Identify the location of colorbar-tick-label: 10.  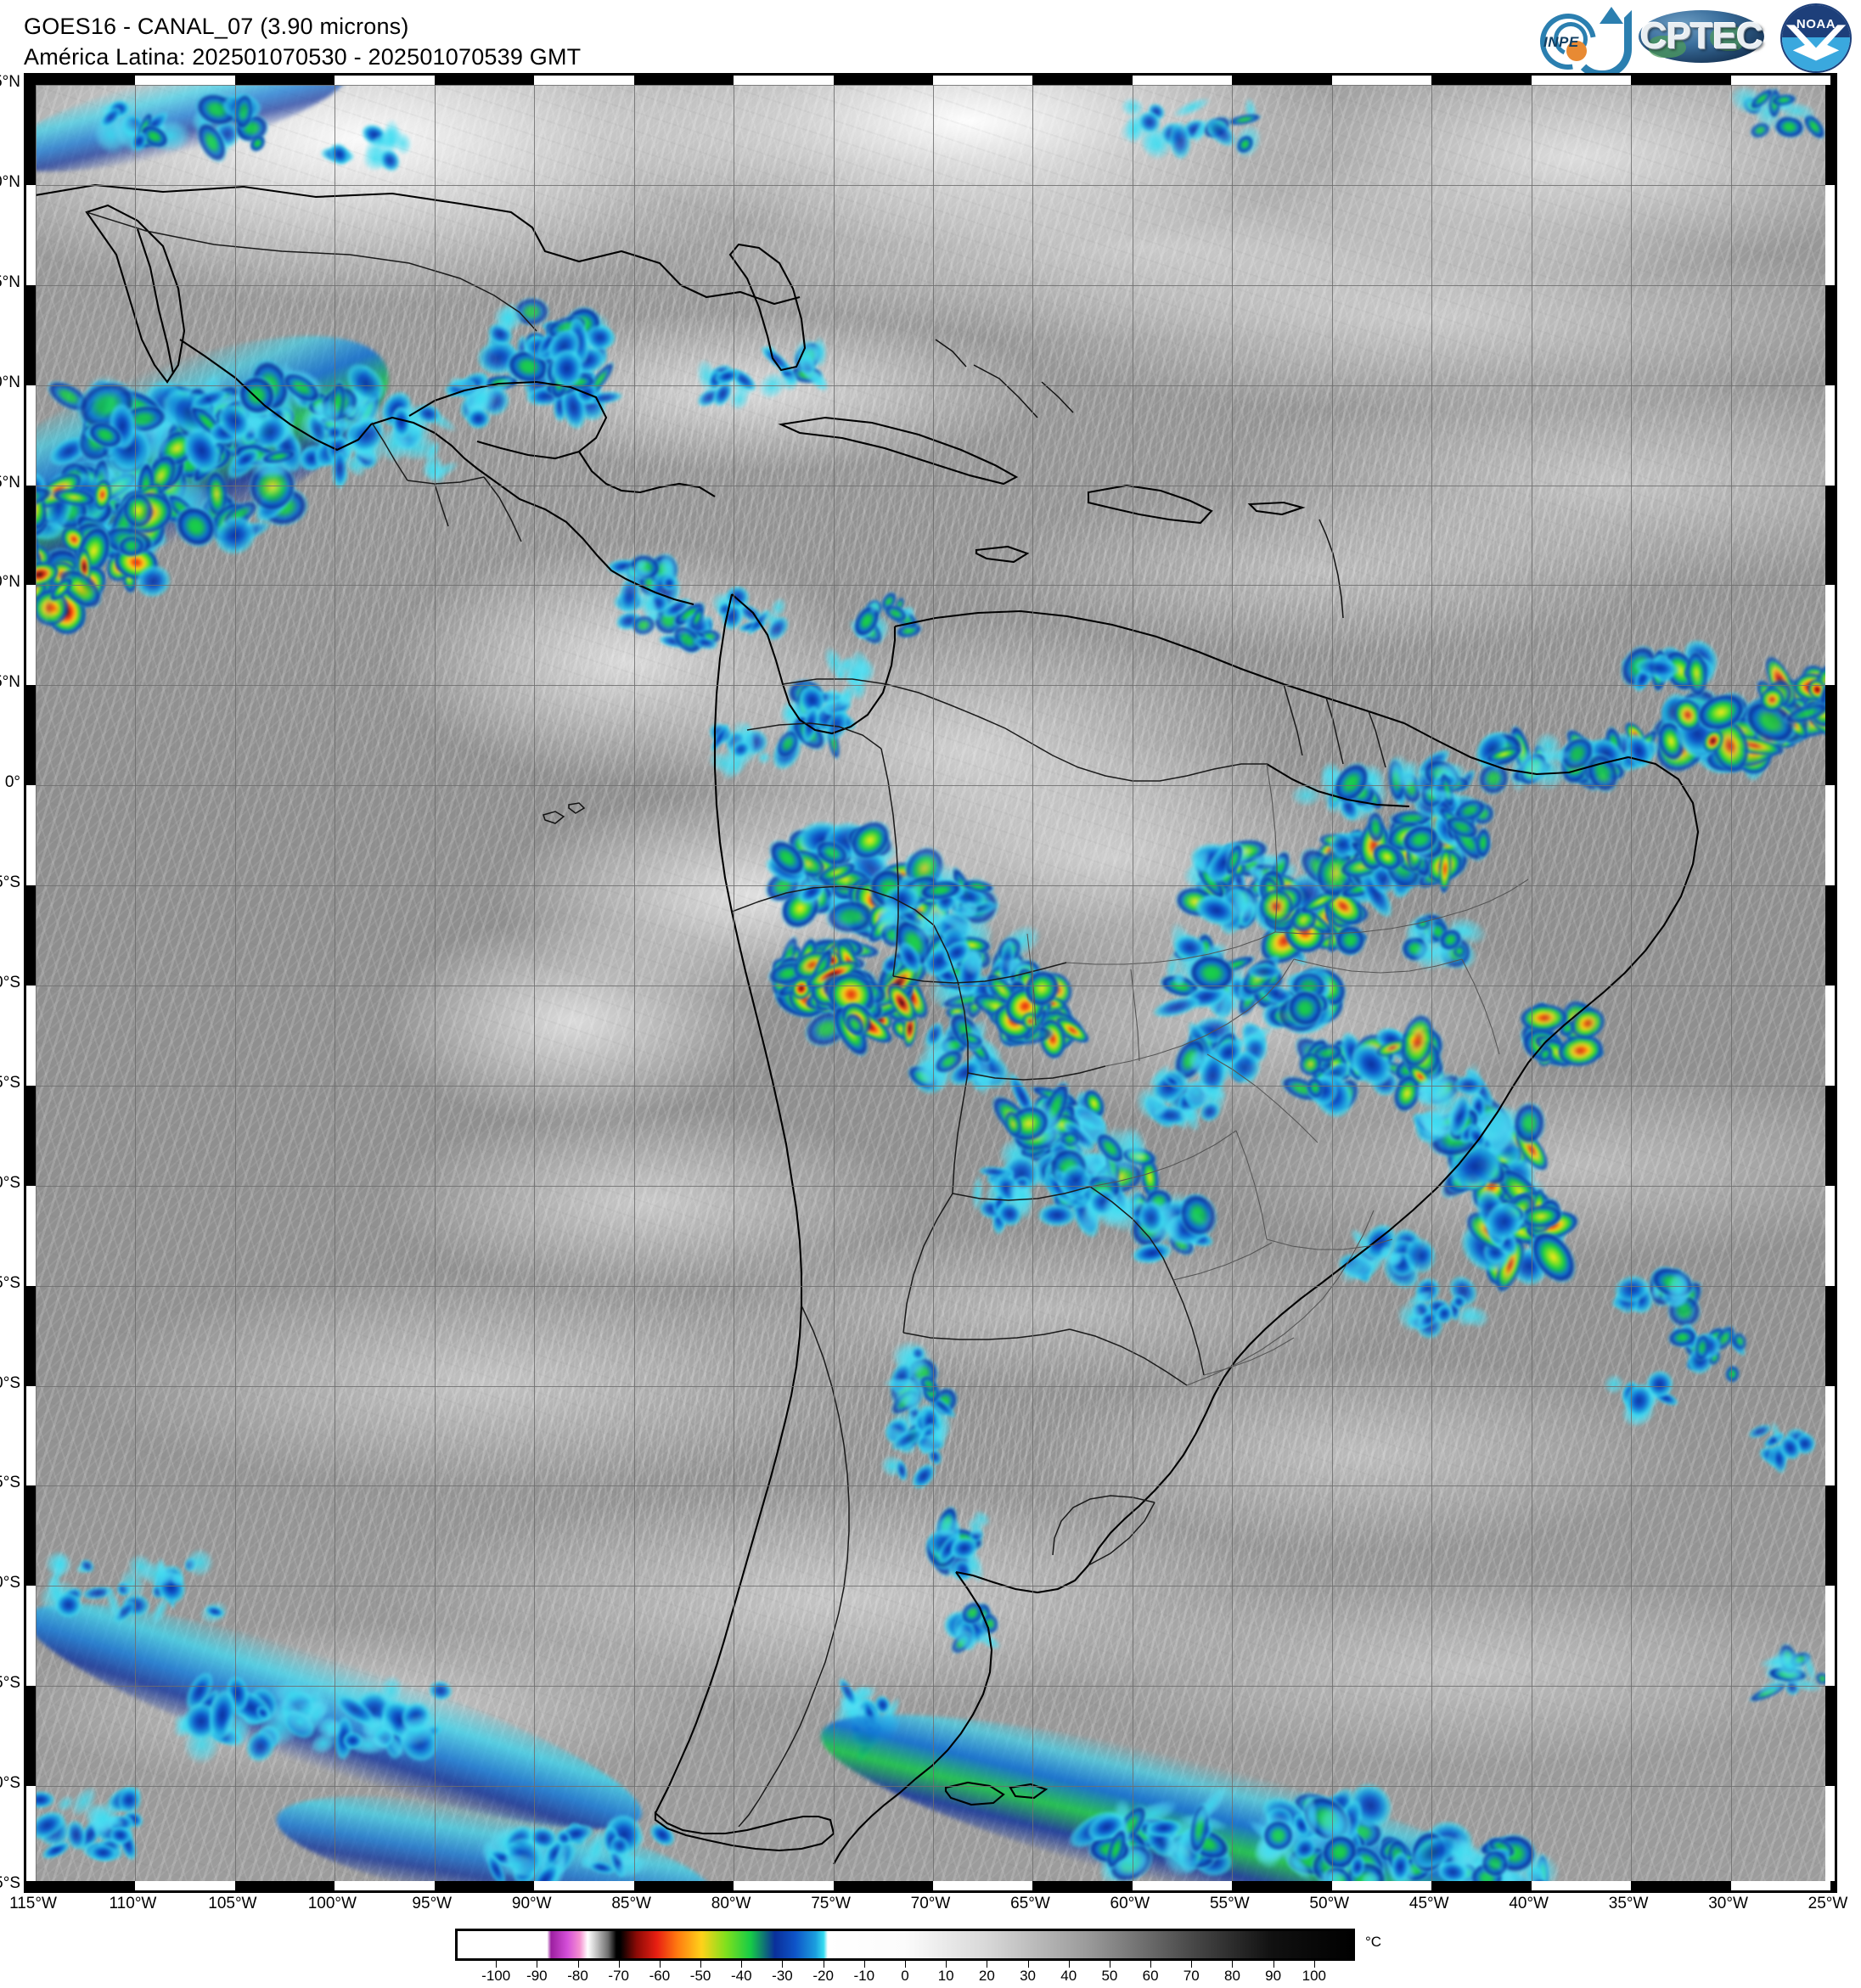
(945, 1976).